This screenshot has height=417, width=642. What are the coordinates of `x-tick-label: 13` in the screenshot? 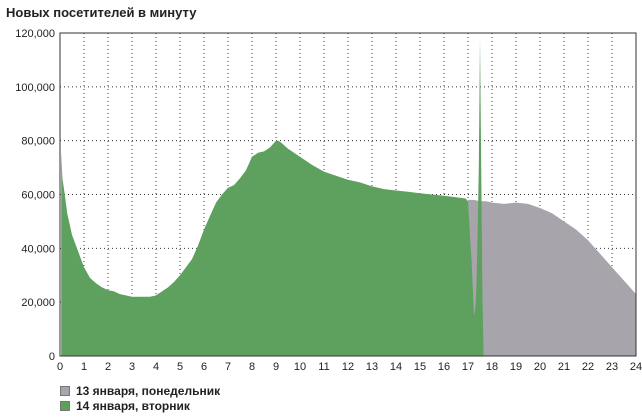 It's located at (372, 367).